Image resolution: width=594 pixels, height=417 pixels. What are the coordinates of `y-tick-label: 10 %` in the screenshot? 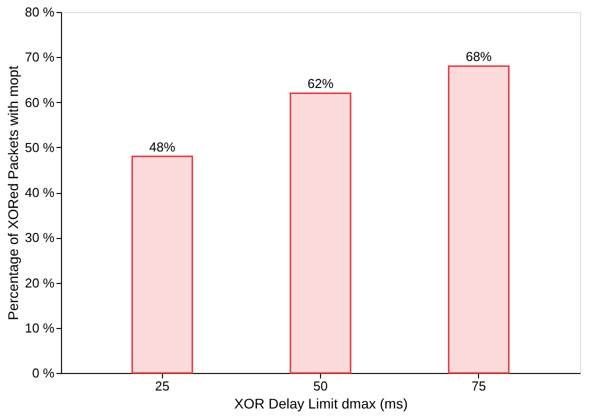 It's located at (39, 328).